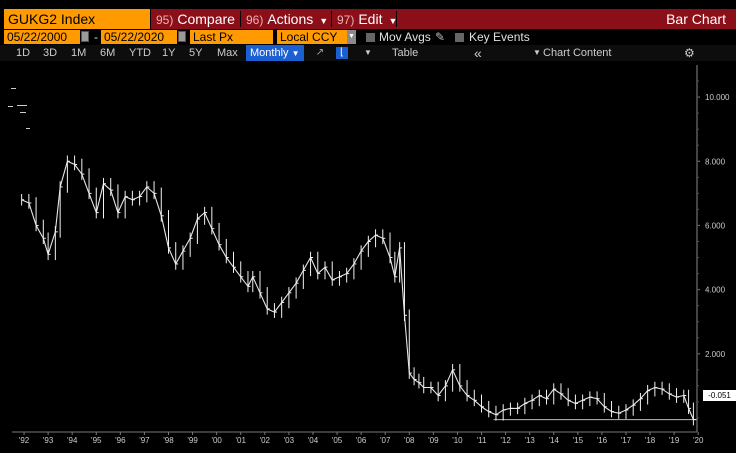 The image size is (736, 453). I want to click on chart-content-button: Chart Content, so click(577, 53).